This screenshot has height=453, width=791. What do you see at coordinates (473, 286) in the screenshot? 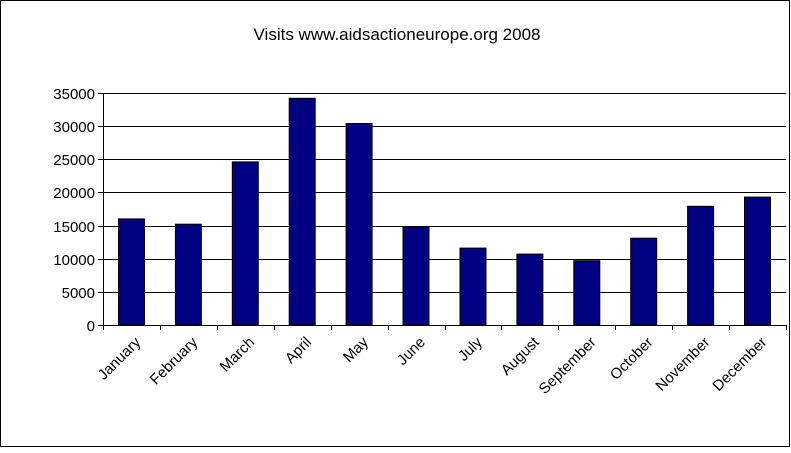
I see `bar-july` at bounding box center [473, 286].